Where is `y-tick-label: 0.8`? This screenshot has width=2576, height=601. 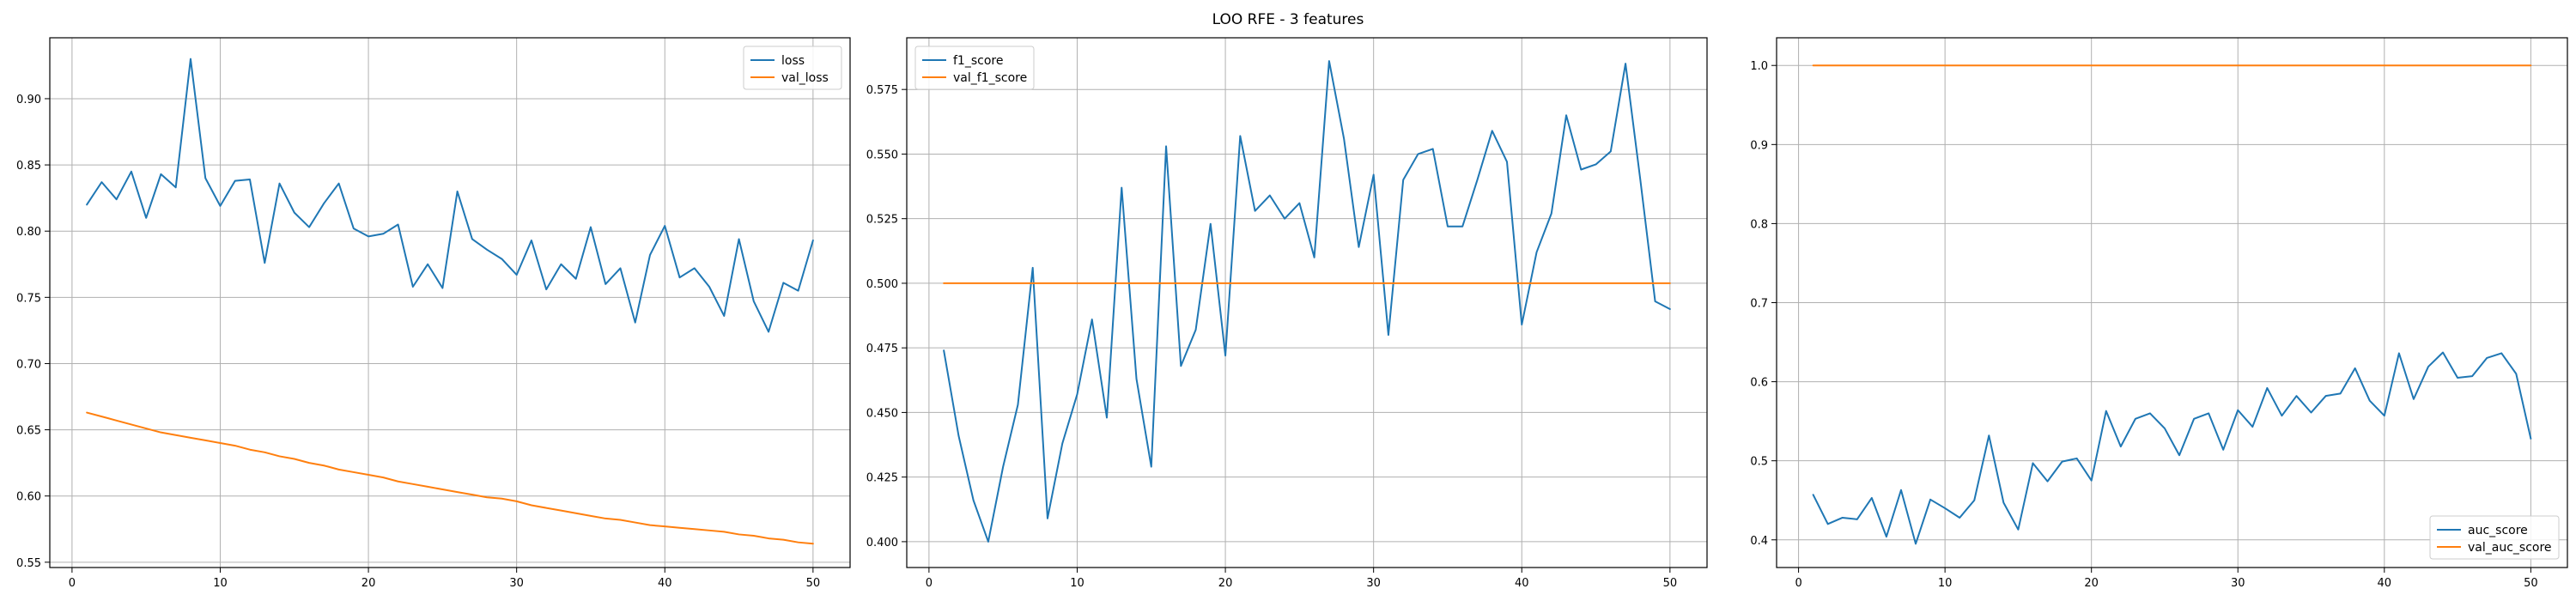
y-tick-label: 0.8 is located at coordinates (1759, 224).